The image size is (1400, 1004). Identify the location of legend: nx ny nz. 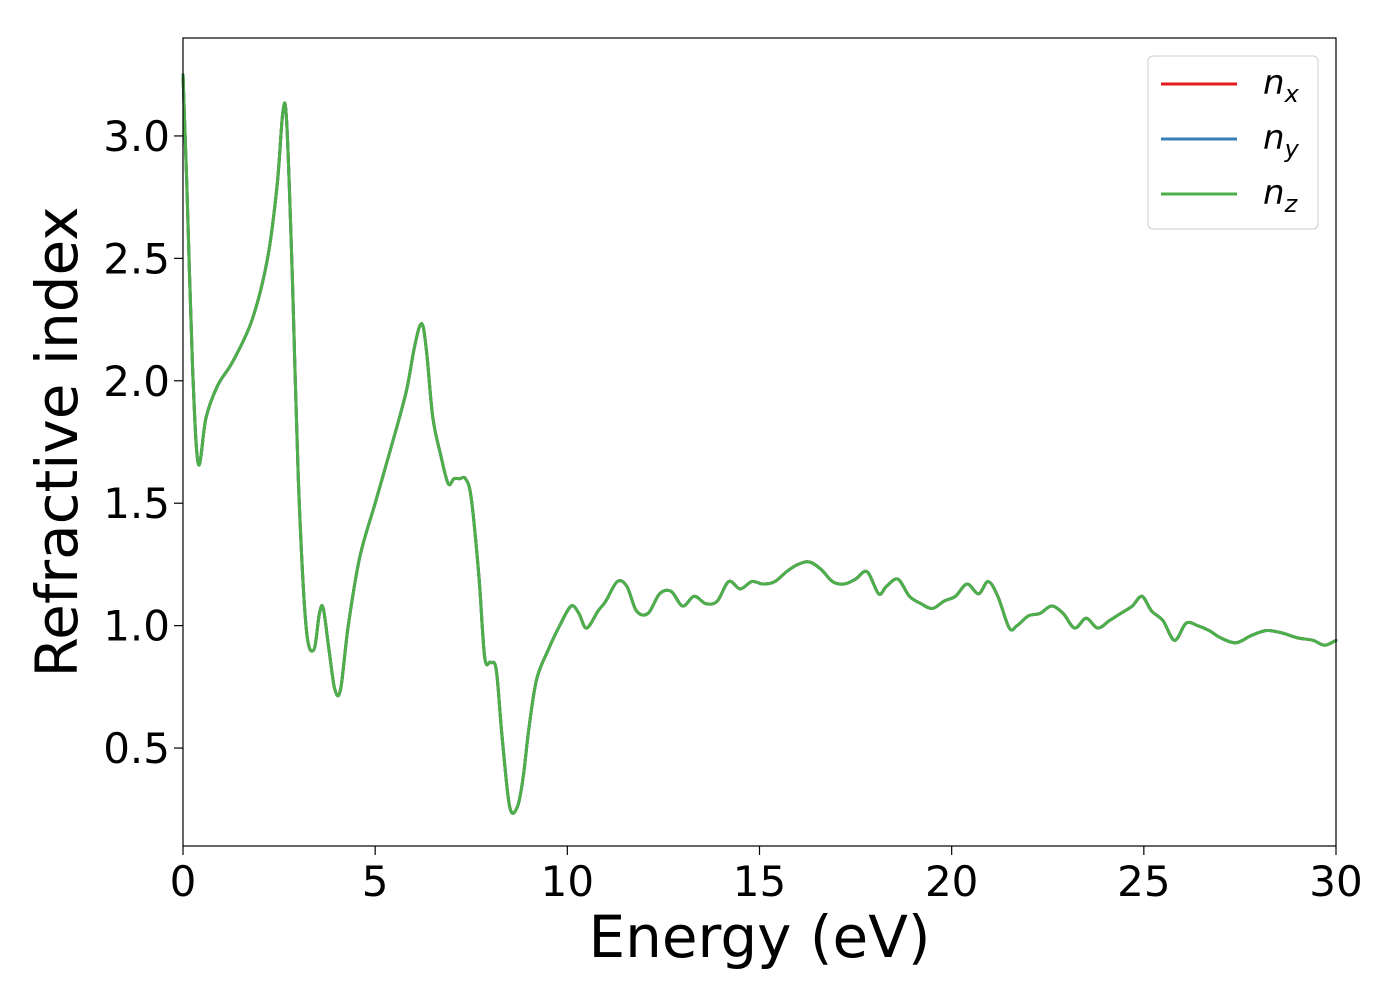
(1233, 142).